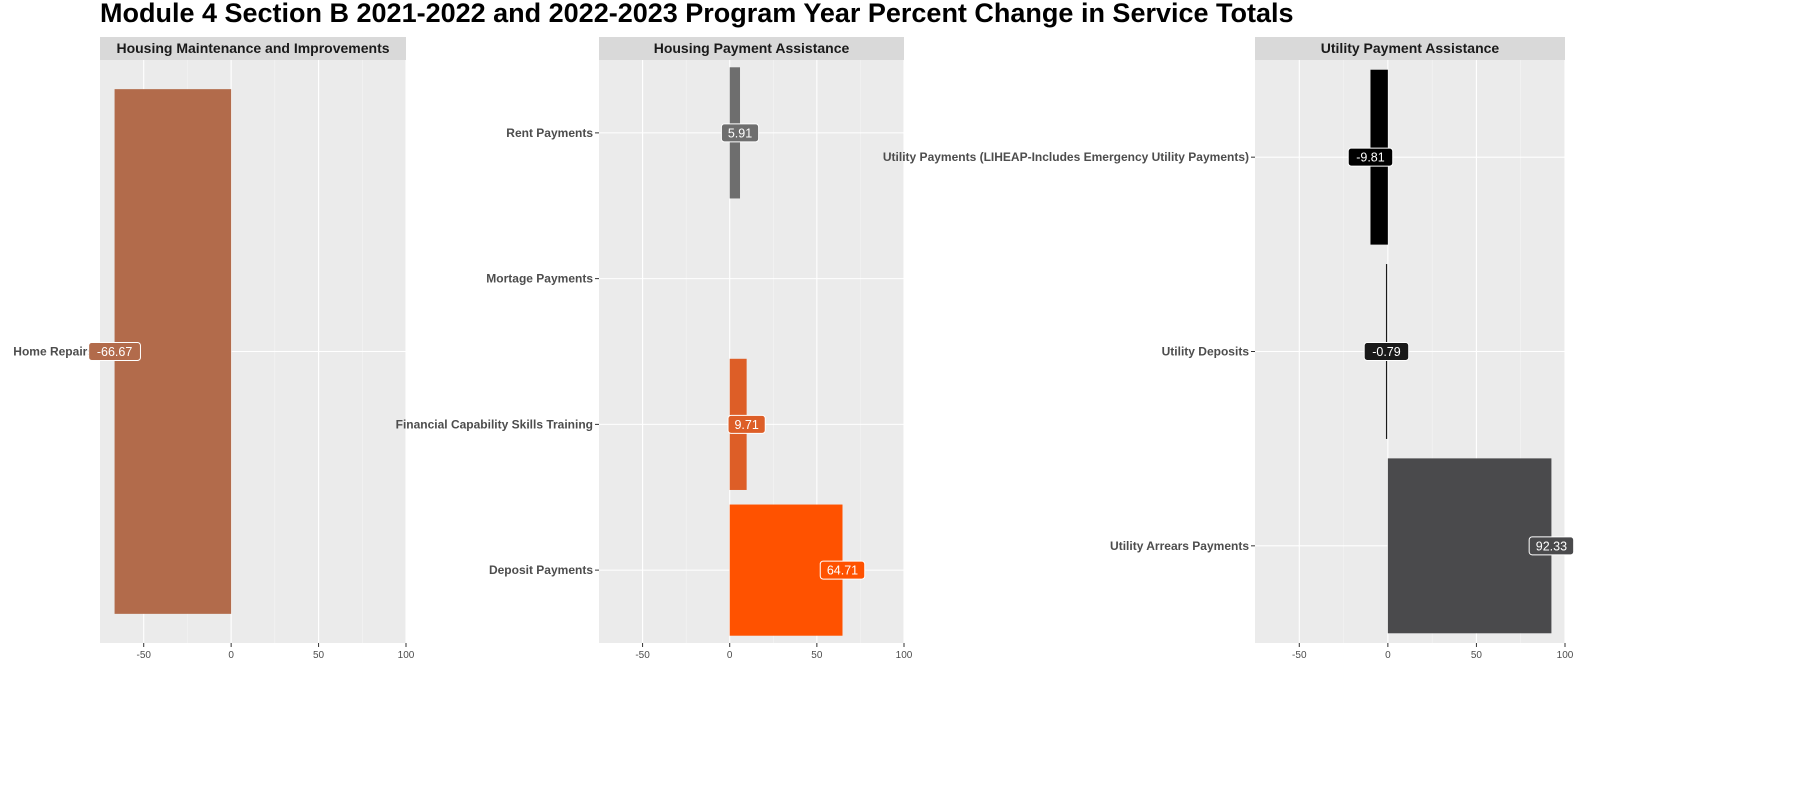  I want to click on category-label: Utility Deposits, so click(1206, 352).